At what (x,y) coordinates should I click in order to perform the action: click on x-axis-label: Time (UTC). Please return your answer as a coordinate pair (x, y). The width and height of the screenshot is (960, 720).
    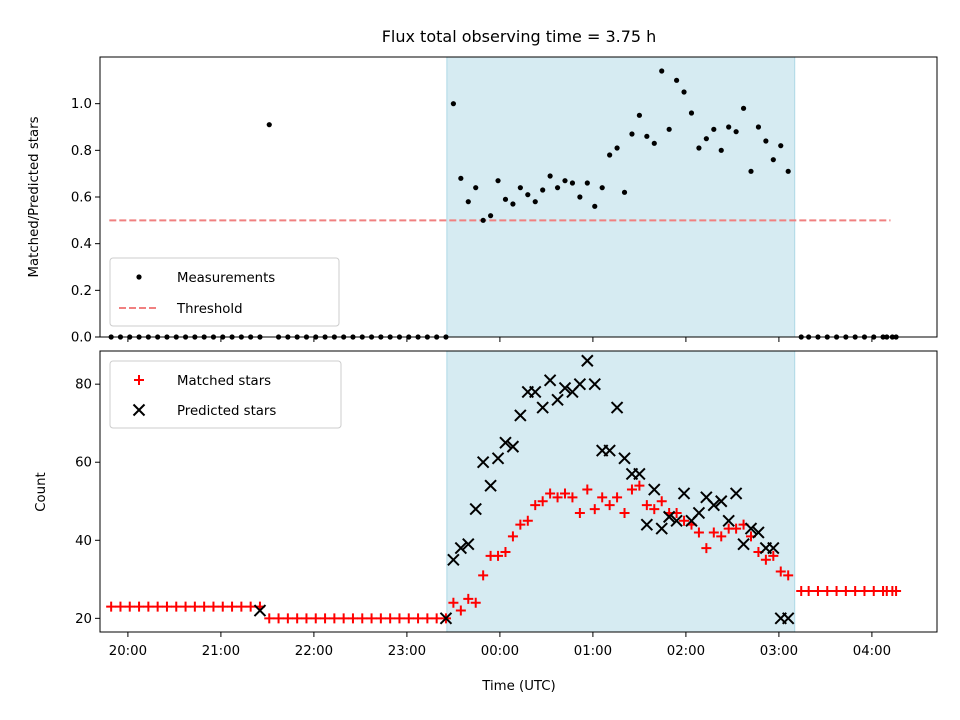
    Looking at the image, I should click on (518, 686).